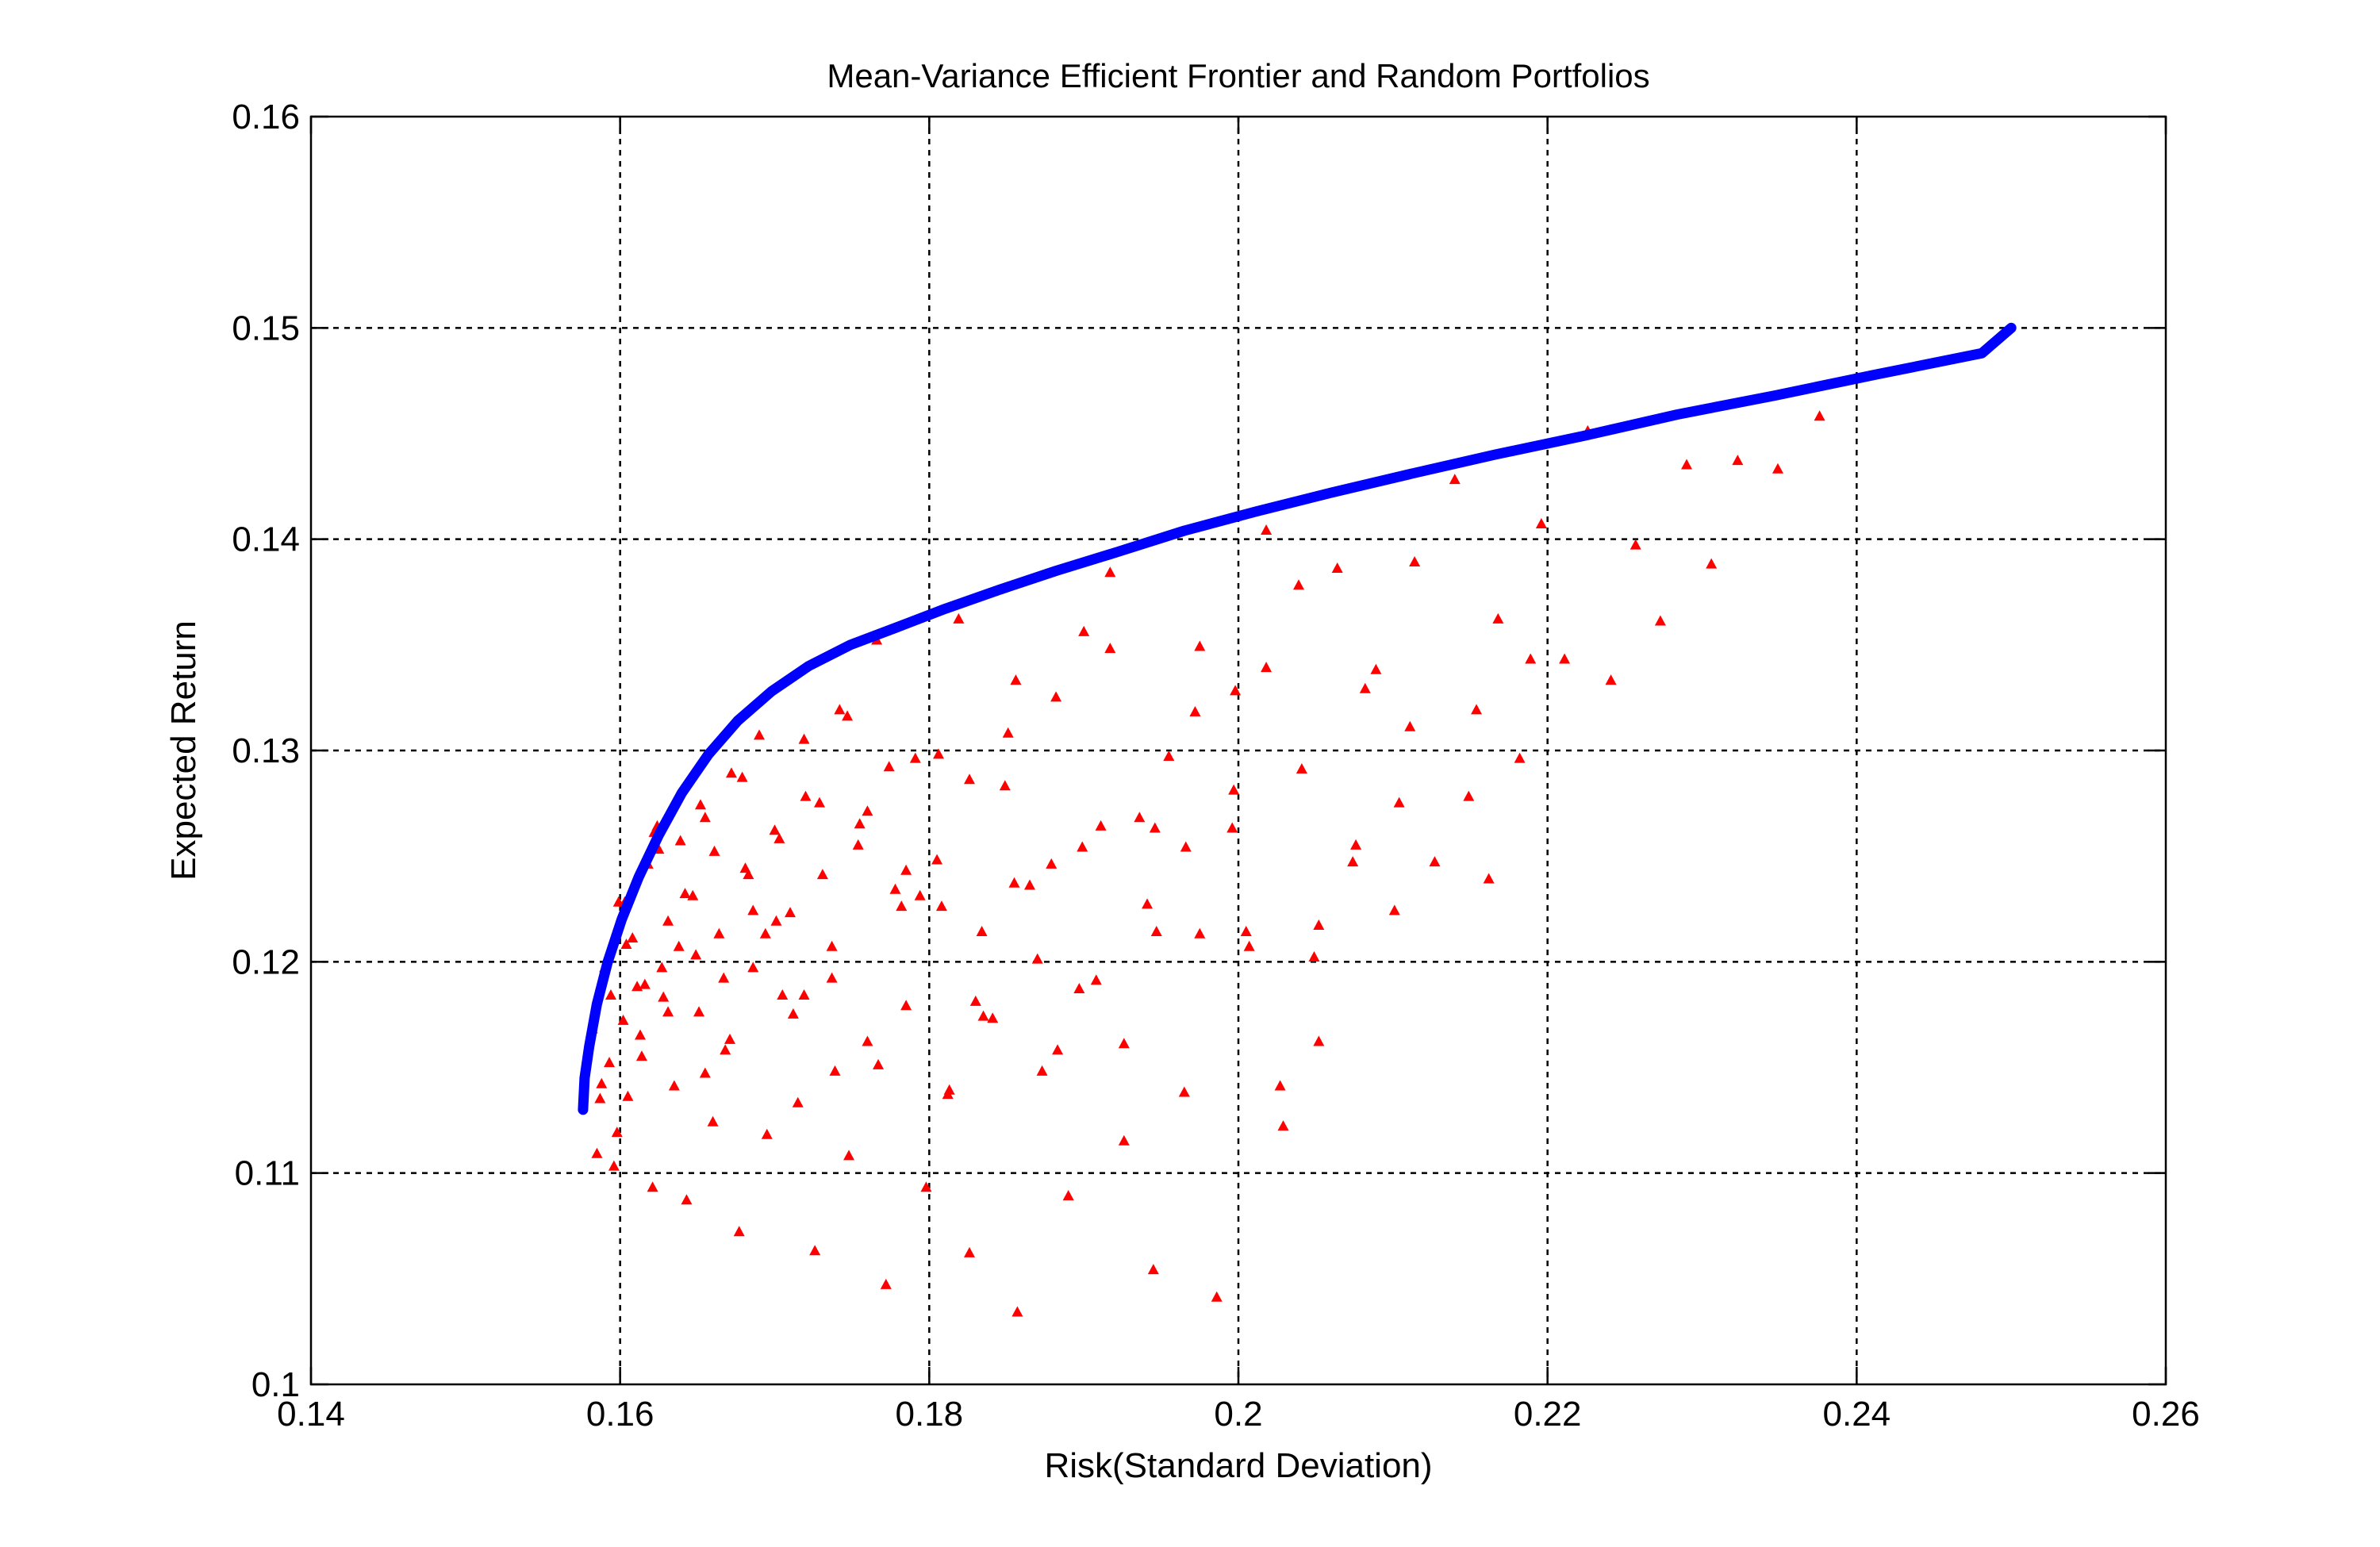 Image resolution: width=2380 pixels, height=1547 pixels. I want to click on x-tick-label: 0.26, so click(2166, 1414).